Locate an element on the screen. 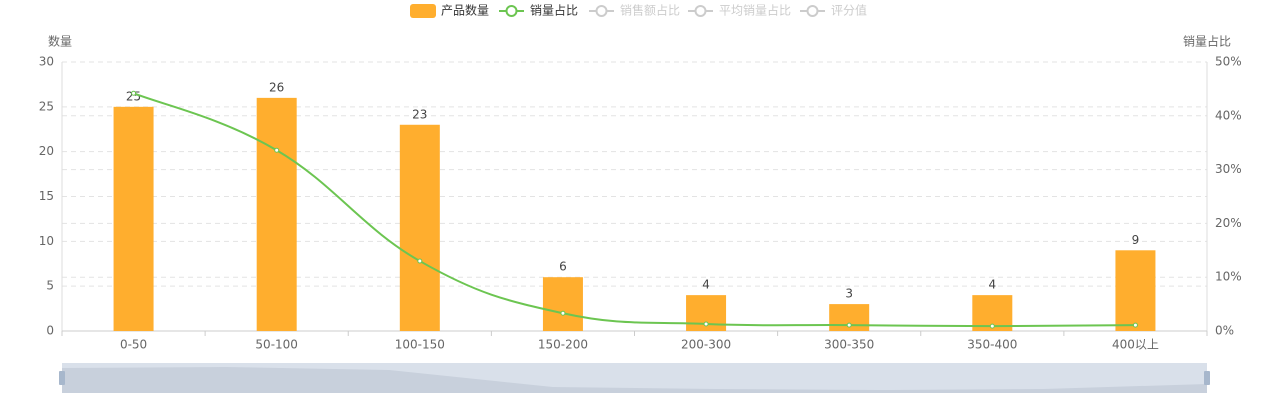  value-label: 25 is located at coordinates (133, 96).